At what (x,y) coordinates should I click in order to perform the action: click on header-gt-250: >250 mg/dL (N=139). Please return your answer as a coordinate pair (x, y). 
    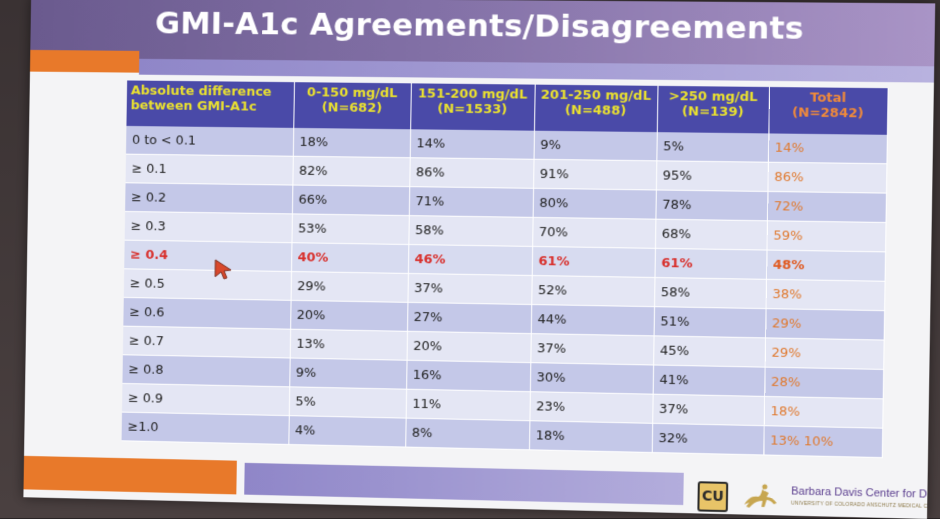
    Looking at the image, I should click on (713, 109).